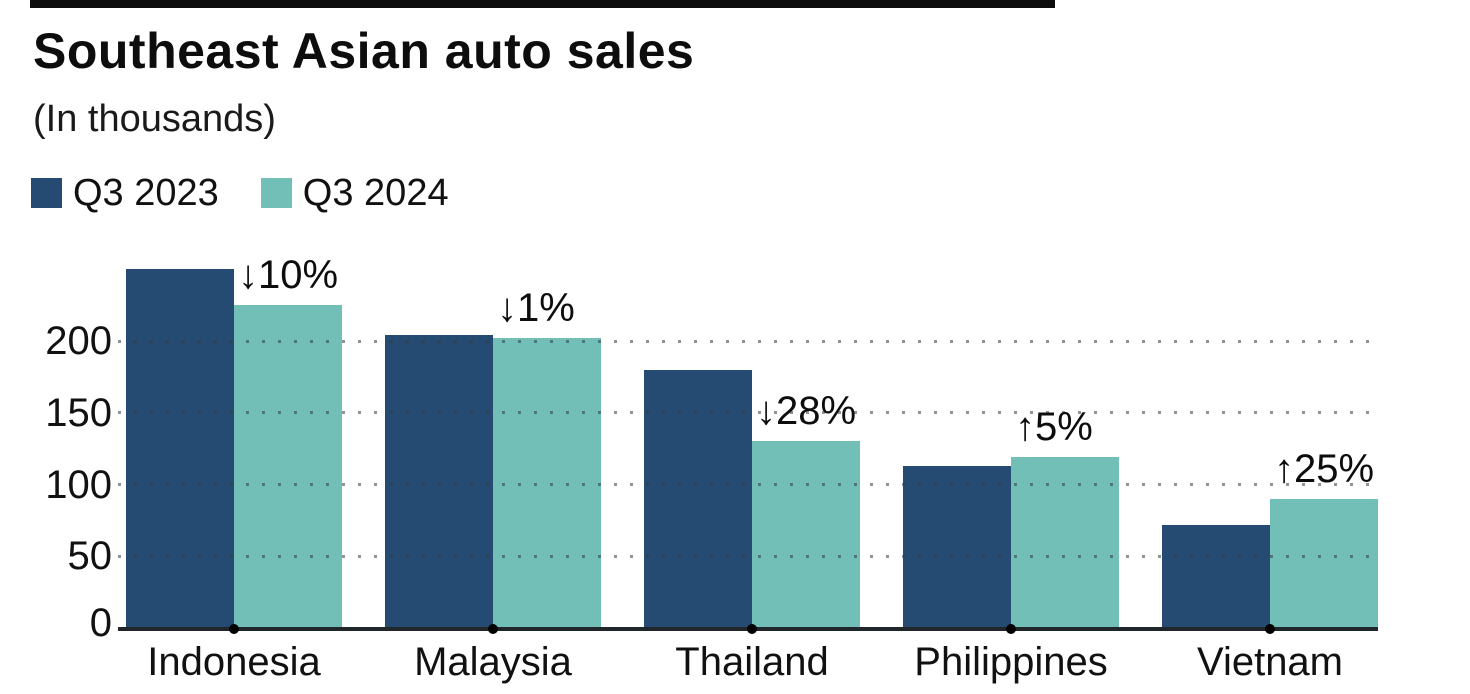  I want to click on legend-label: Q3 2023, so click(146, 193).